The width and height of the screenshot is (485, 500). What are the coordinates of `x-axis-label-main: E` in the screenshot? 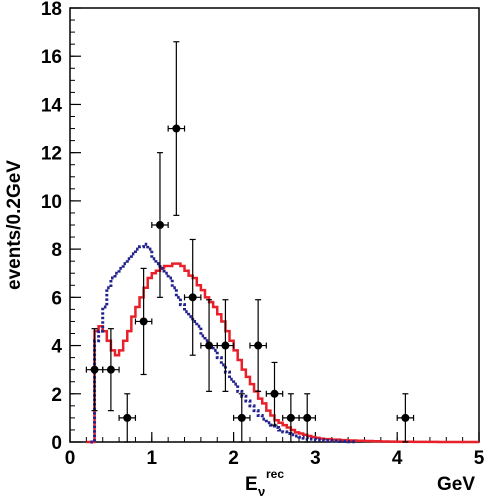 It's located at (251, 484).